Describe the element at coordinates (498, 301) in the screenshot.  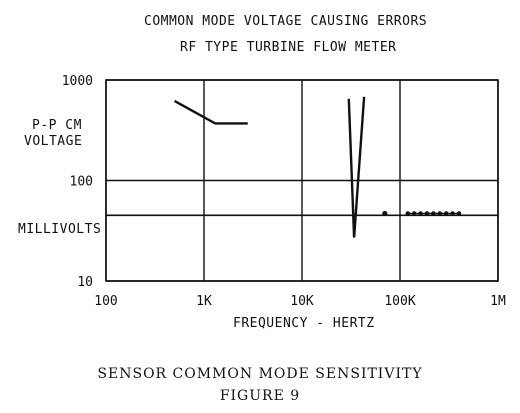
I see `x-tick-label: 1M` at that location.